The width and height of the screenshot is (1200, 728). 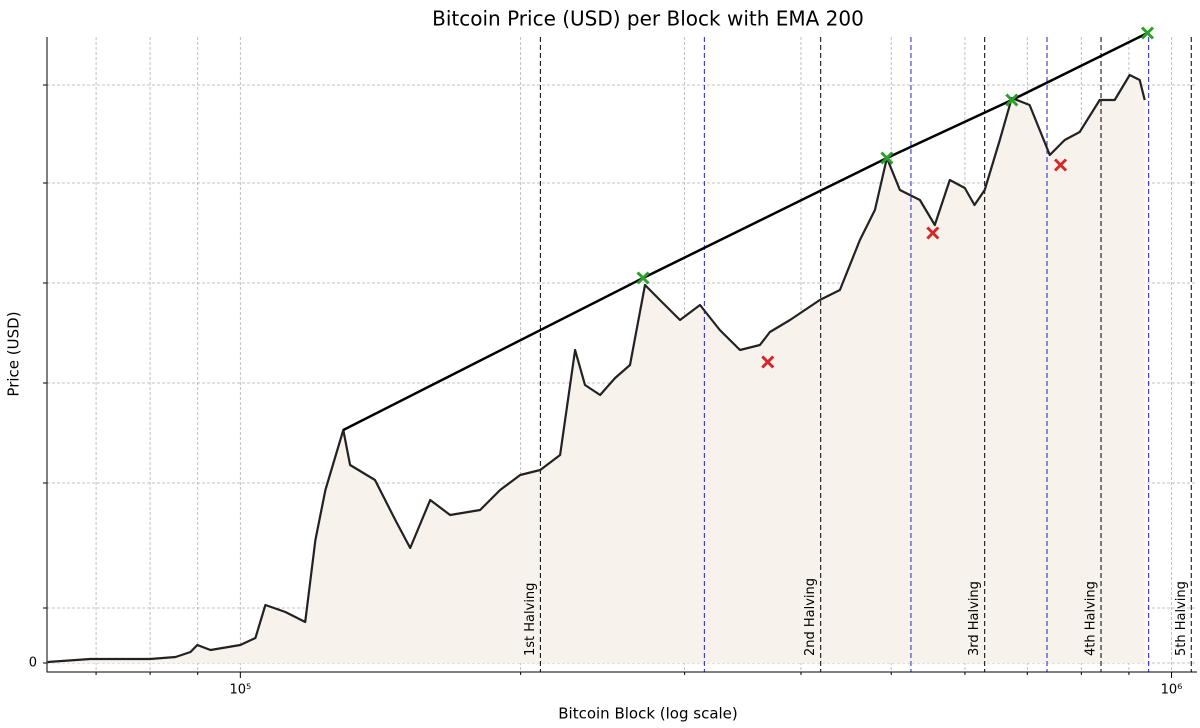 What do you see at coordinates (810, 617) in the screenshot?
I see `halving-label: 2nd Halving` at bounding box center [810, 617].